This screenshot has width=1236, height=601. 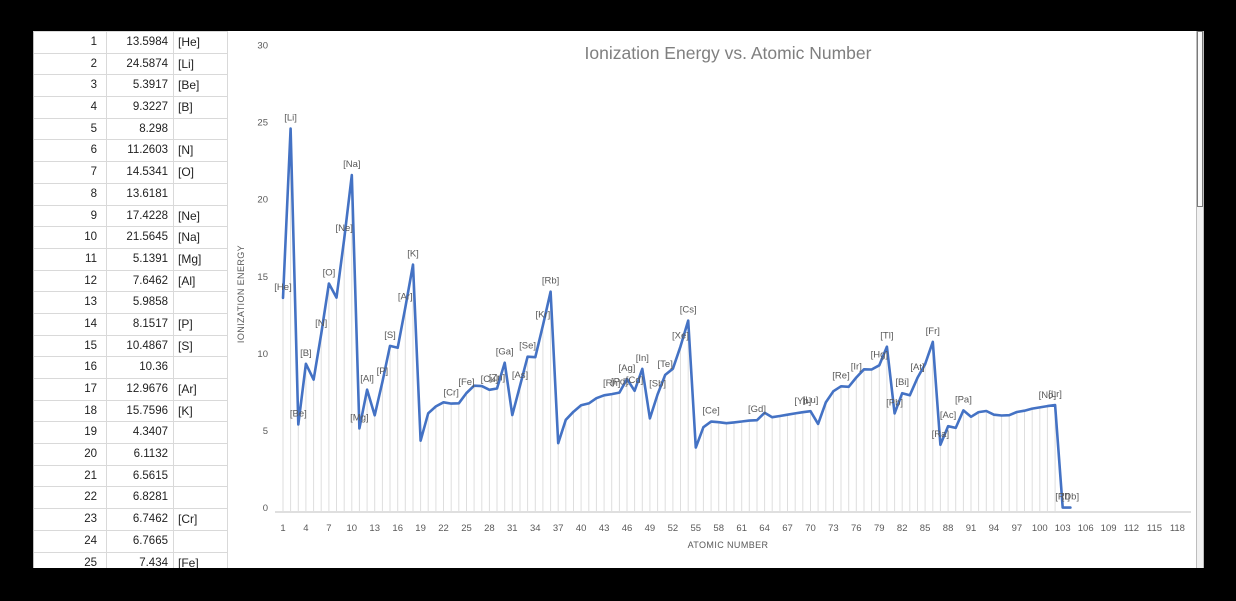 I want to click on cell-atomic-number: 3, so click(x=70, y=86).